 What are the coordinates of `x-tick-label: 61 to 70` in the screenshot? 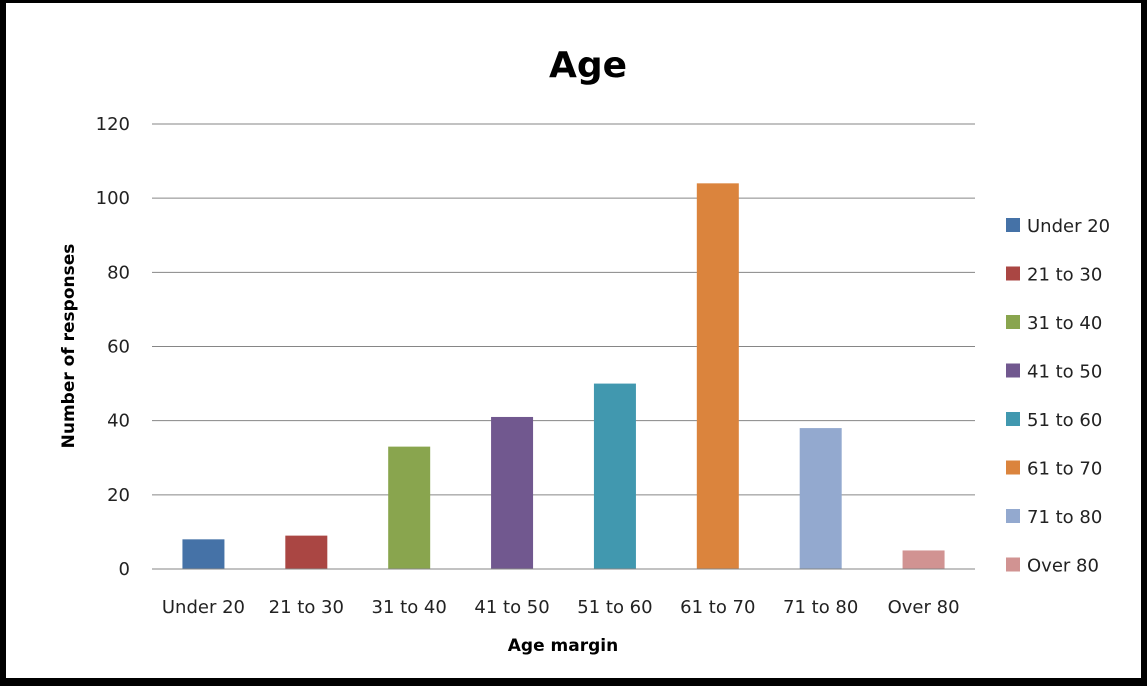 It's located at (717, 607).